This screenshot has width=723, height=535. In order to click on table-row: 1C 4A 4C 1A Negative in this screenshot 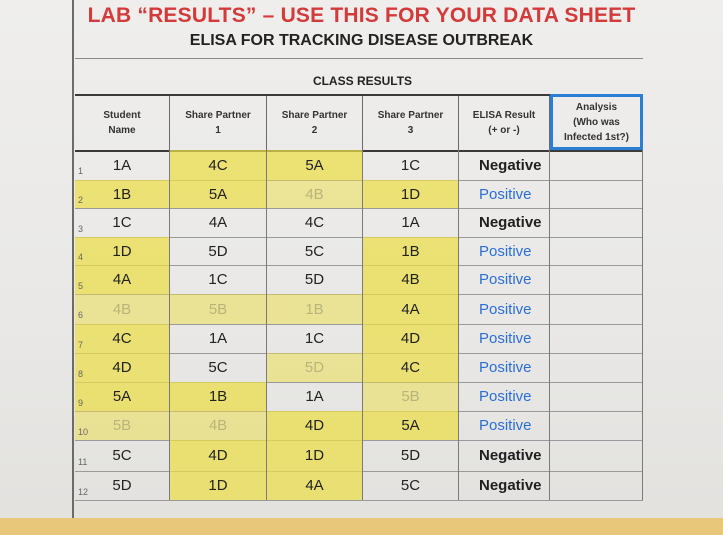, I will do `click(359, 223)`.